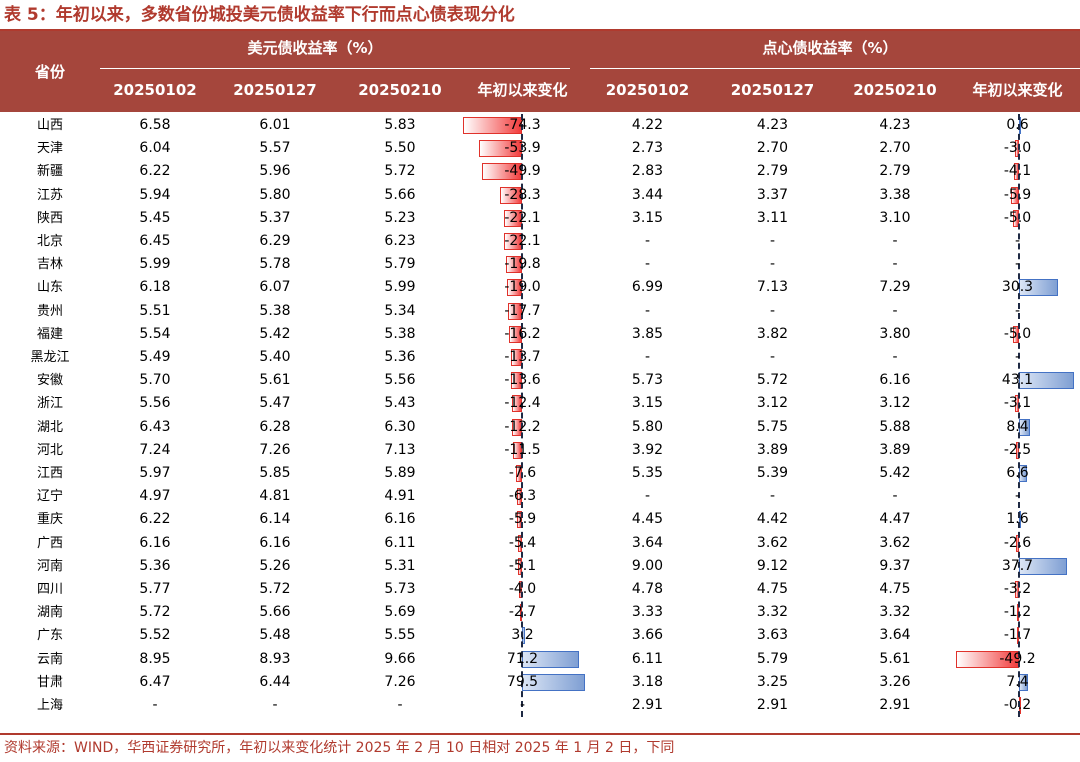 The image size is (1080, 762). I want to click on dimsum-yield-0102-cell: 6.99, so click(647, 287).